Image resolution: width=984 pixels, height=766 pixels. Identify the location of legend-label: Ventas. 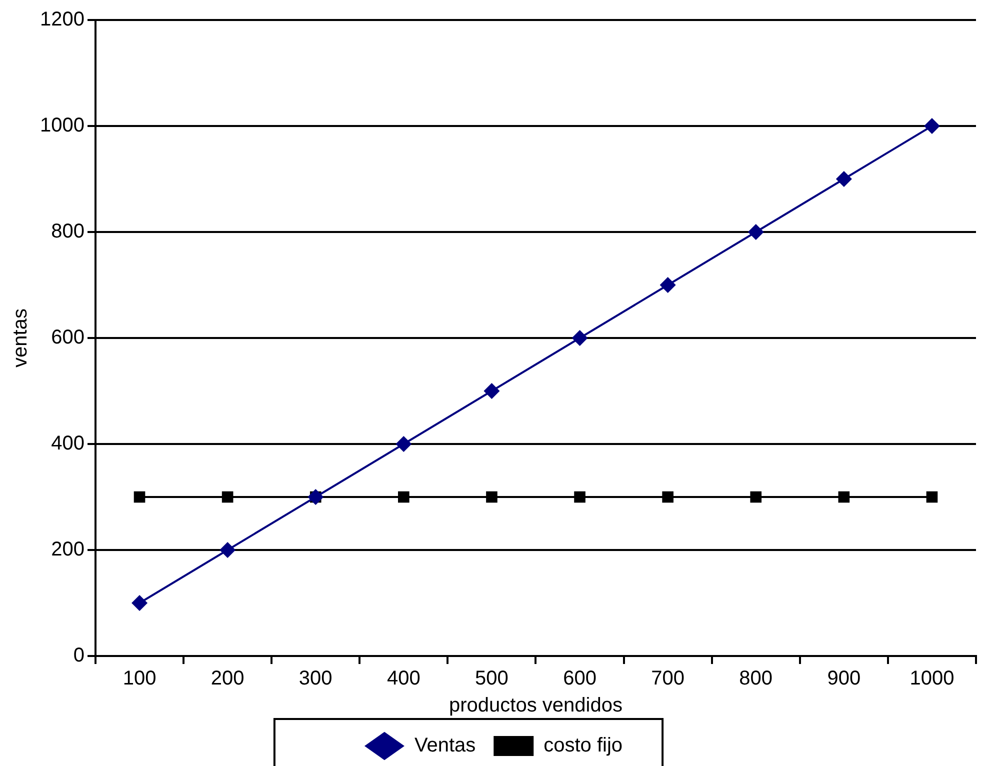
(445, 745).